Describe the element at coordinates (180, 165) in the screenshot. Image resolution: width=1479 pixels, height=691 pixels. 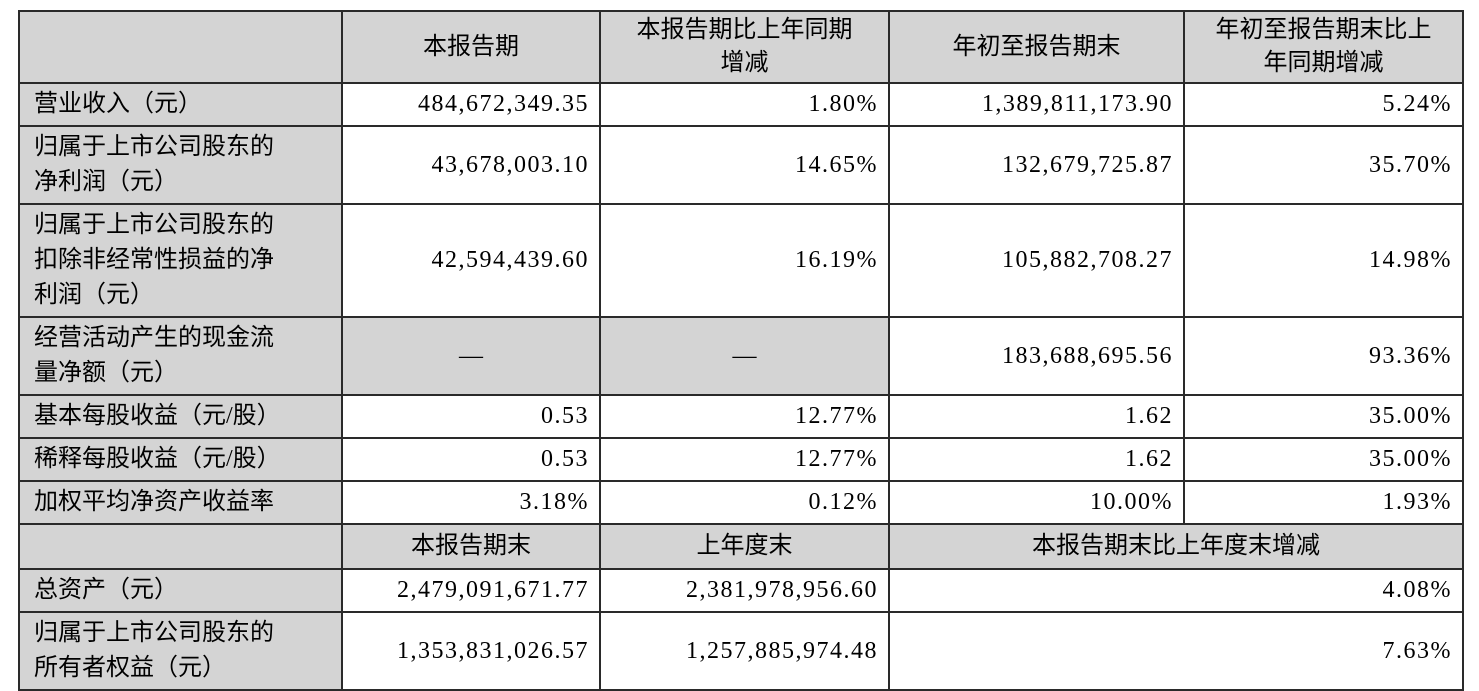
I see `row-label: 归属于上市公司股东的 净利润（元）` at that location.